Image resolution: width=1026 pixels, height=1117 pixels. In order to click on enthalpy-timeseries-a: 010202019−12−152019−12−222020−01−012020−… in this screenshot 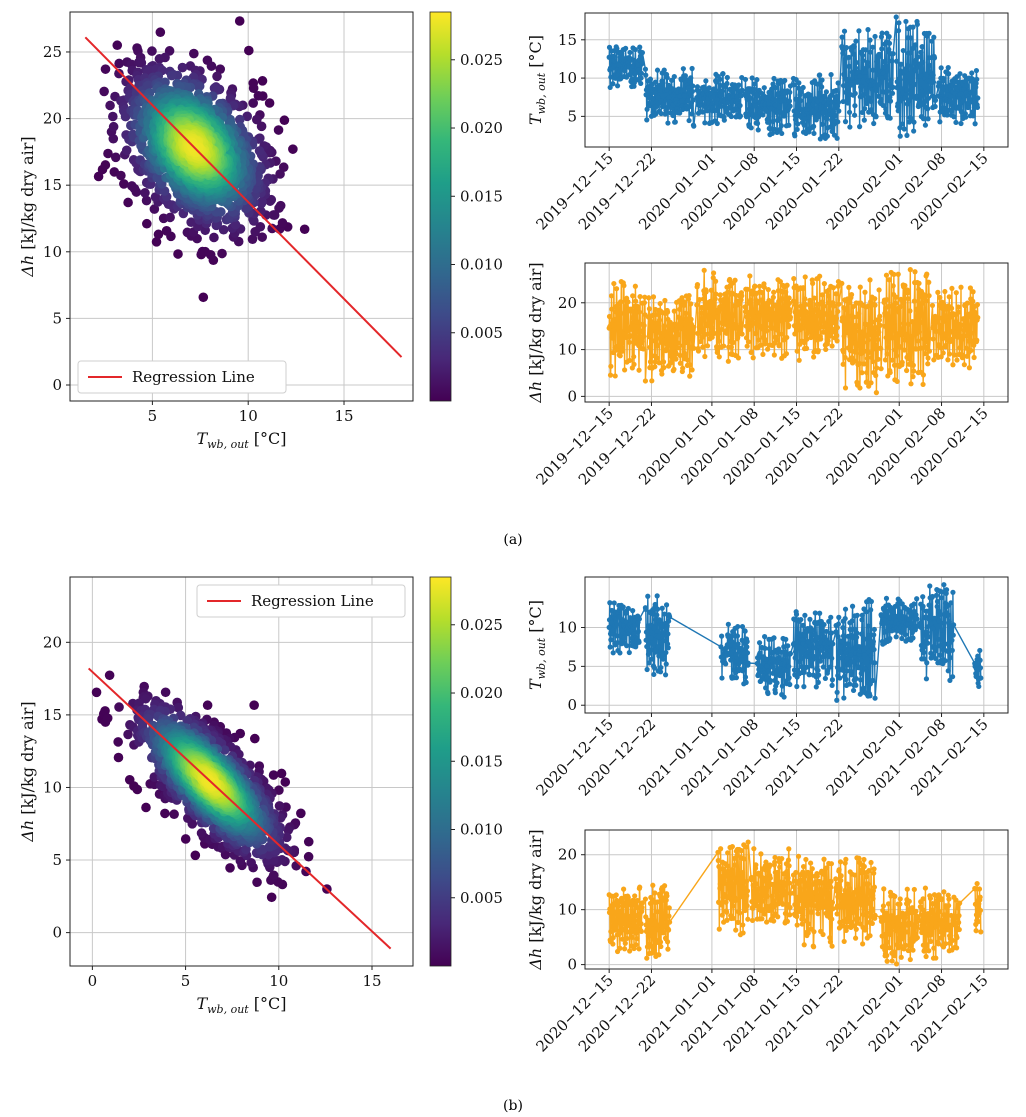, I will do `click(767, 375)`.